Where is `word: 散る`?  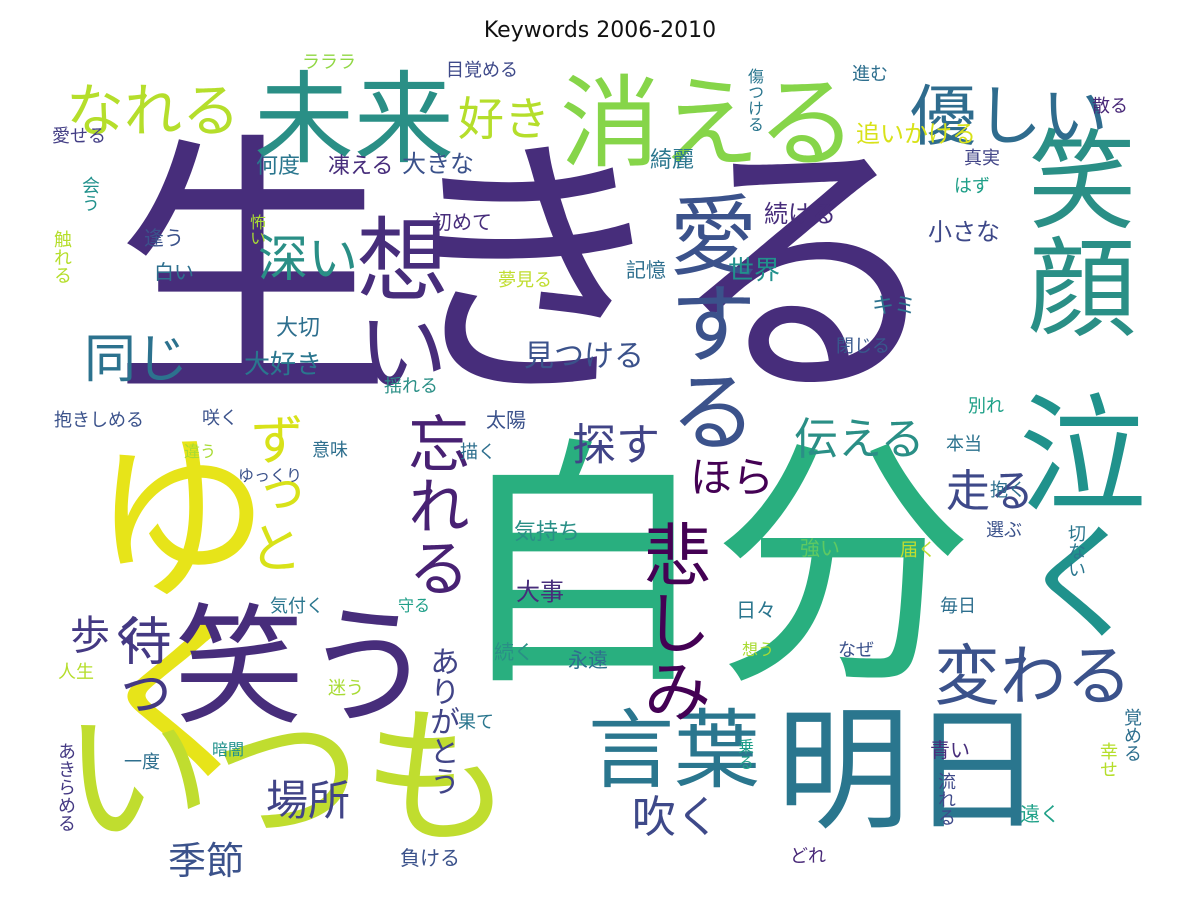 word: 散る is located at coordinates (1110, 106).